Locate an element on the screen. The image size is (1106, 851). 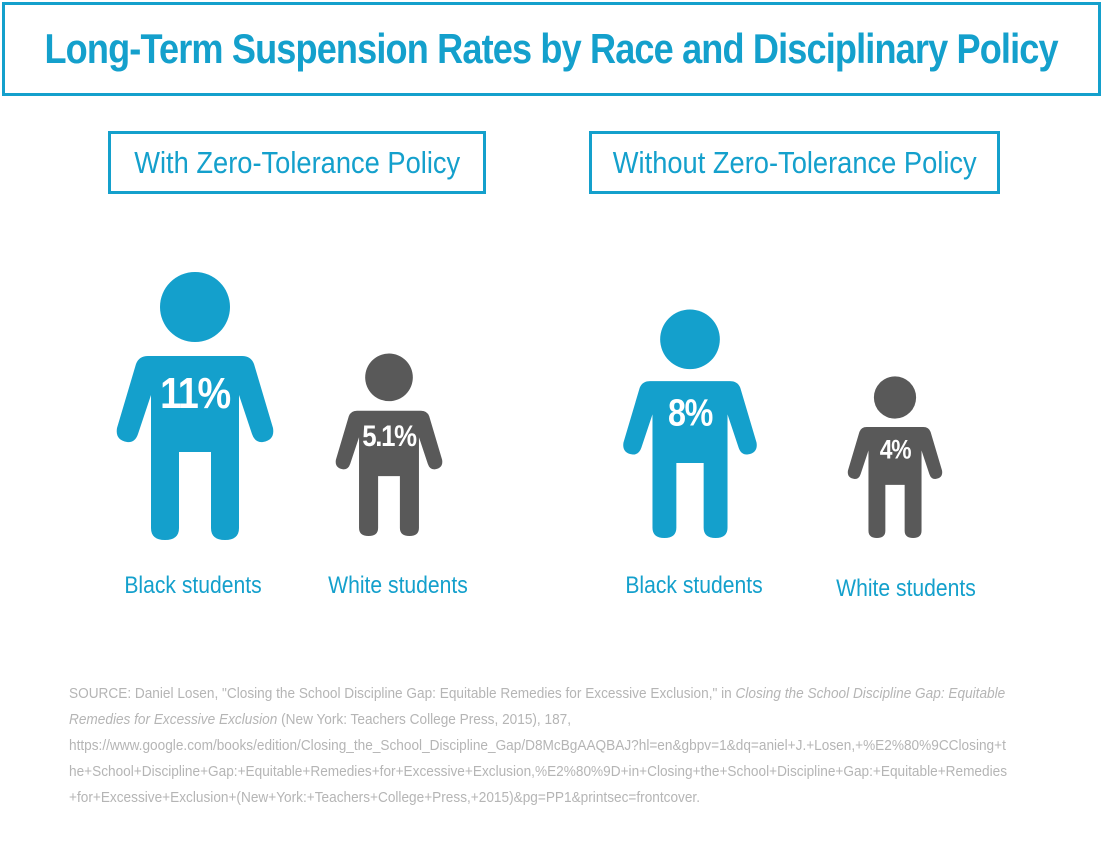
value-label-white-with: 5.1% is located at coordinates (389, 435).